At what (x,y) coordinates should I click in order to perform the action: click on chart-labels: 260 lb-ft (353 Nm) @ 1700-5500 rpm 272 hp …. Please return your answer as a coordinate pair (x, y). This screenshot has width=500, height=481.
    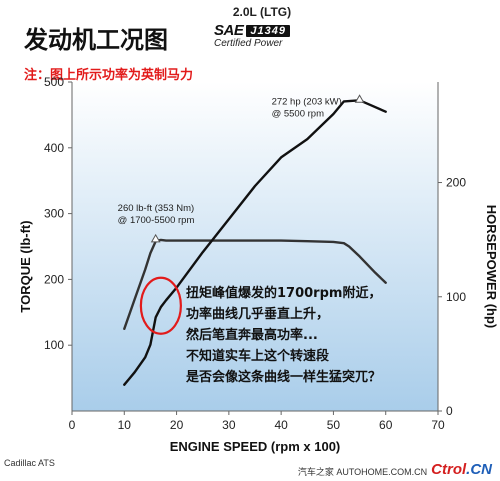
    Looking at the image, I should click on (230, 161).